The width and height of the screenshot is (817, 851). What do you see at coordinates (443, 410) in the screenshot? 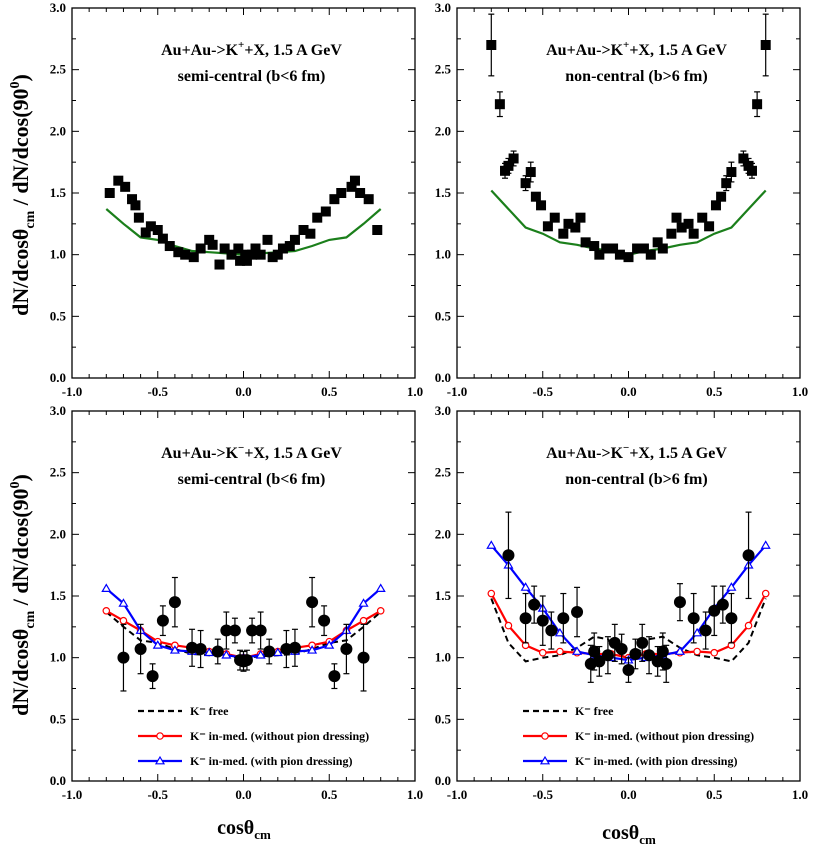
I see `y-tick-label: 3.0` at bounding box center [443, 410].